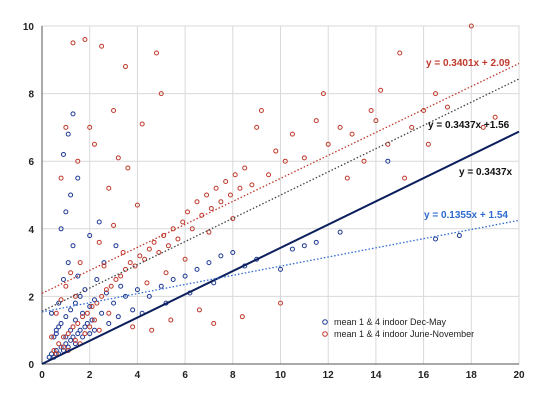 The image size is (550, 403). Describe the element at coordinates (42, 375) in the screenshot. I see `x-tick-label: 0` at that location.